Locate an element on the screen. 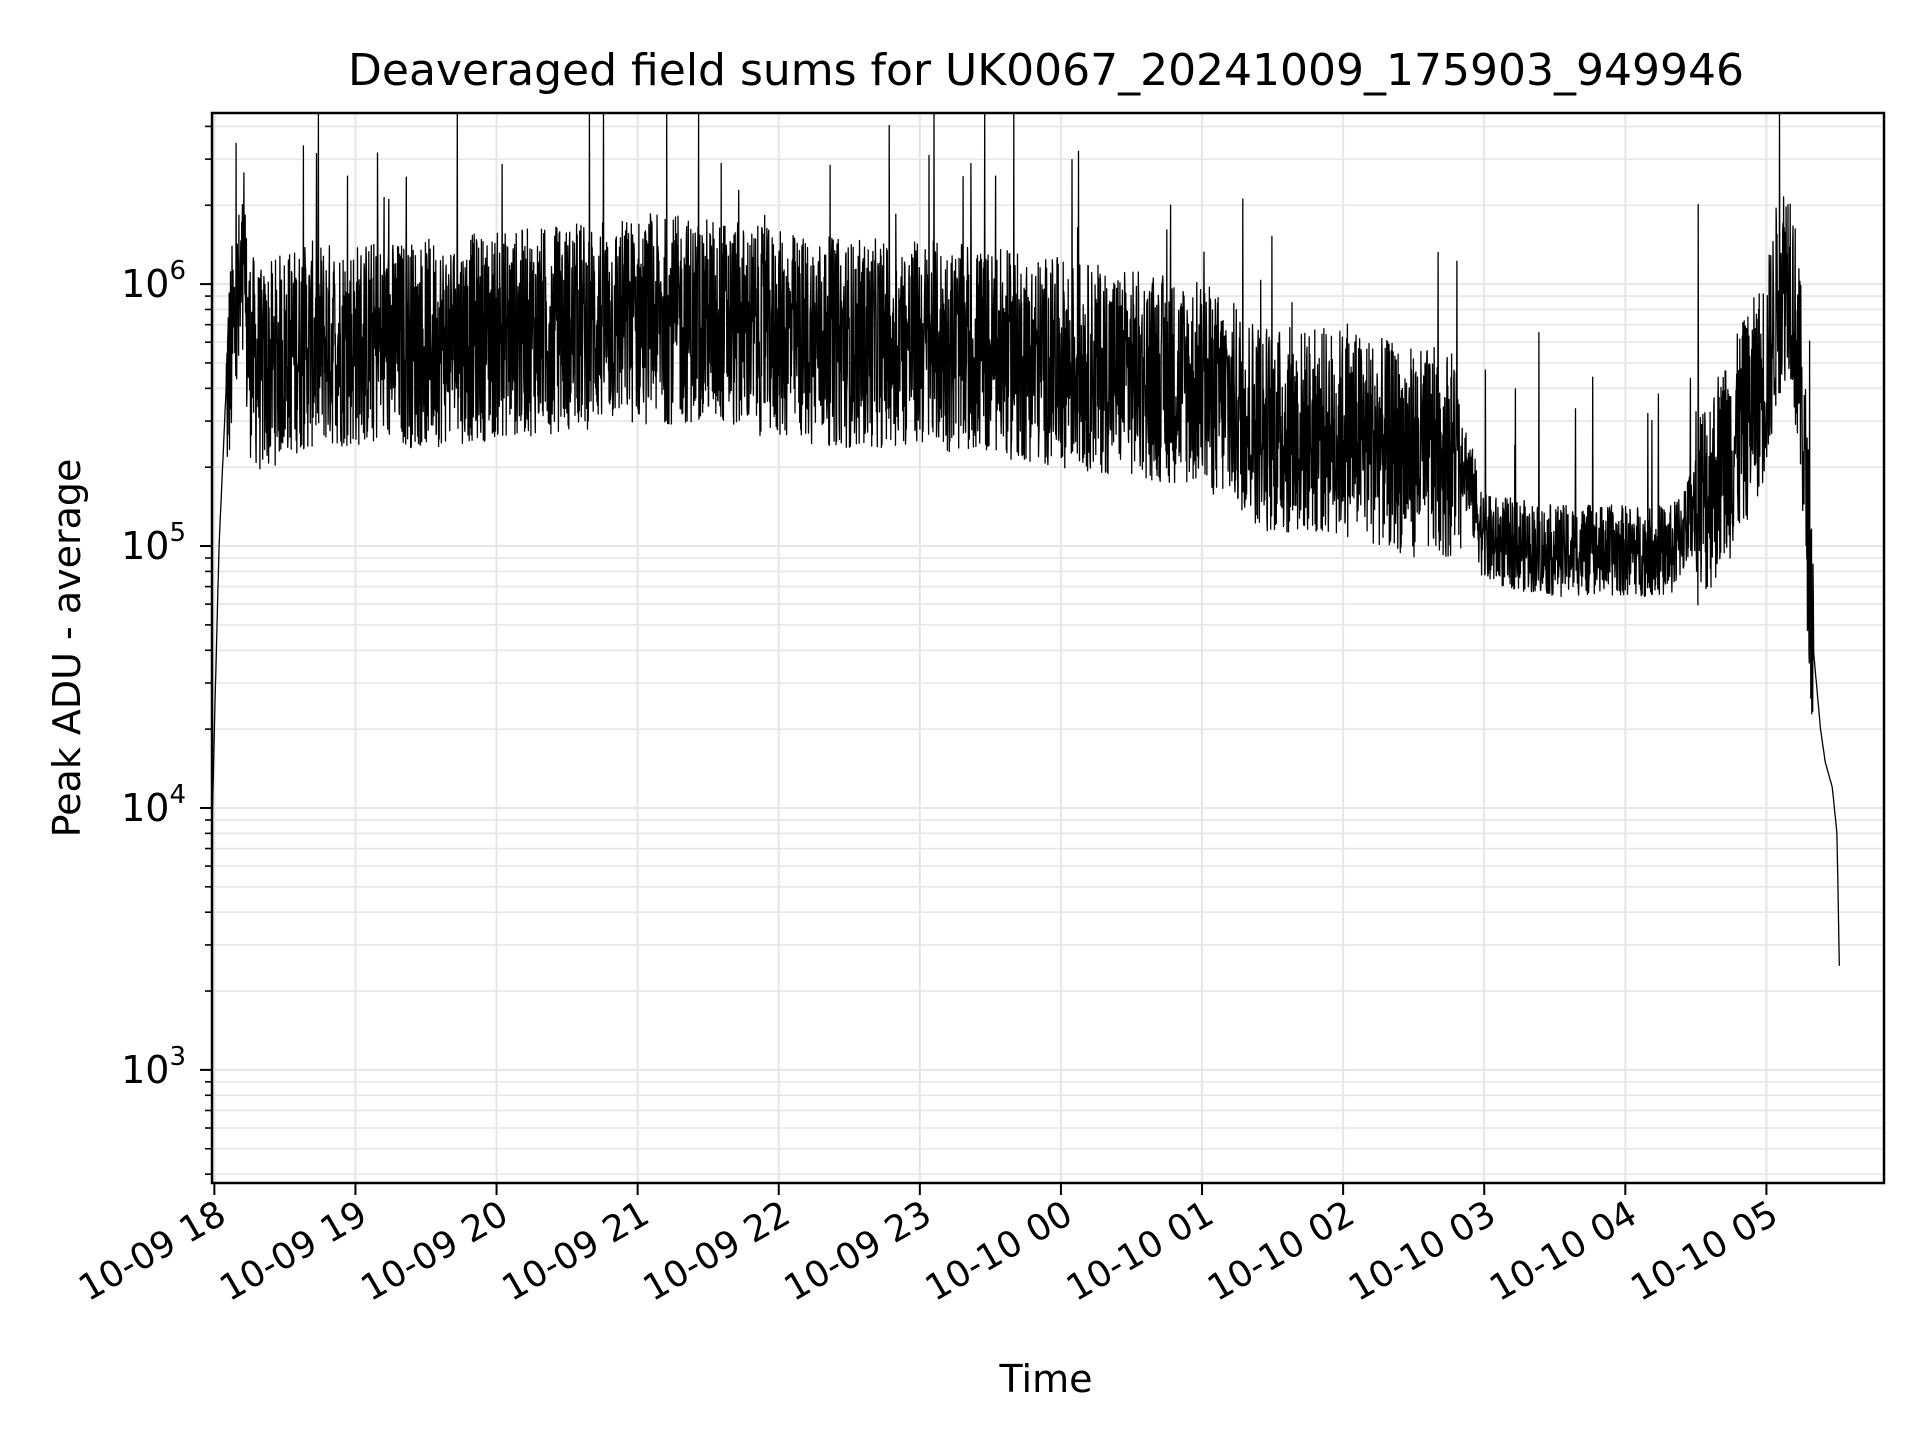 The width and height of the screenshot is (1920, 1440). x-tick-label: 10-10 04 is located at coordinates (1563, 1251).